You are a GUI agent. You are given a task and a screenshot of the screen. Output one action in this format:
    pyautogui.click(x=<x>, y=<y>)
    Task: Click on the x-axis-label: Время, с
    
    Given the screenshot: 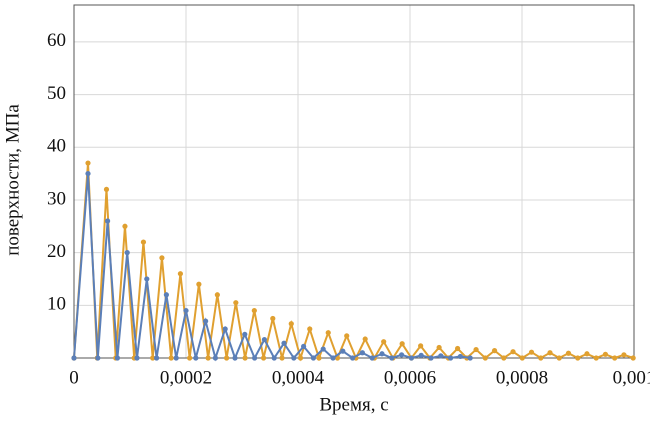 What is the action you would take?
    pyautogui.click(x=353, y=404)
    